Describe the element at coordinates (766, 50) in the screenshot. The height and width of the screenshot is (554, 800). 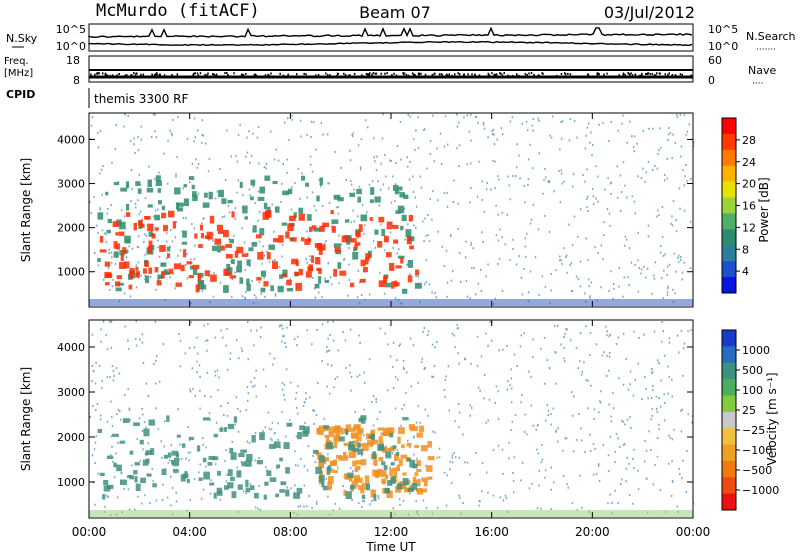
I see `nsearch-dots: ·······` at that location.